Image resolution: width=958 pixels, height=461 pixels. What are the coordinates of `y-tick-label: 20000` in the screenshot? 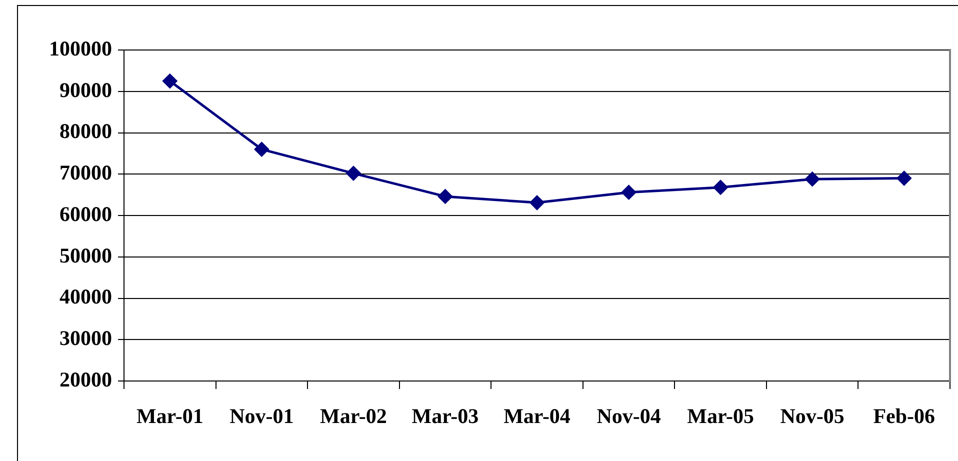 It's located at (86, 379).